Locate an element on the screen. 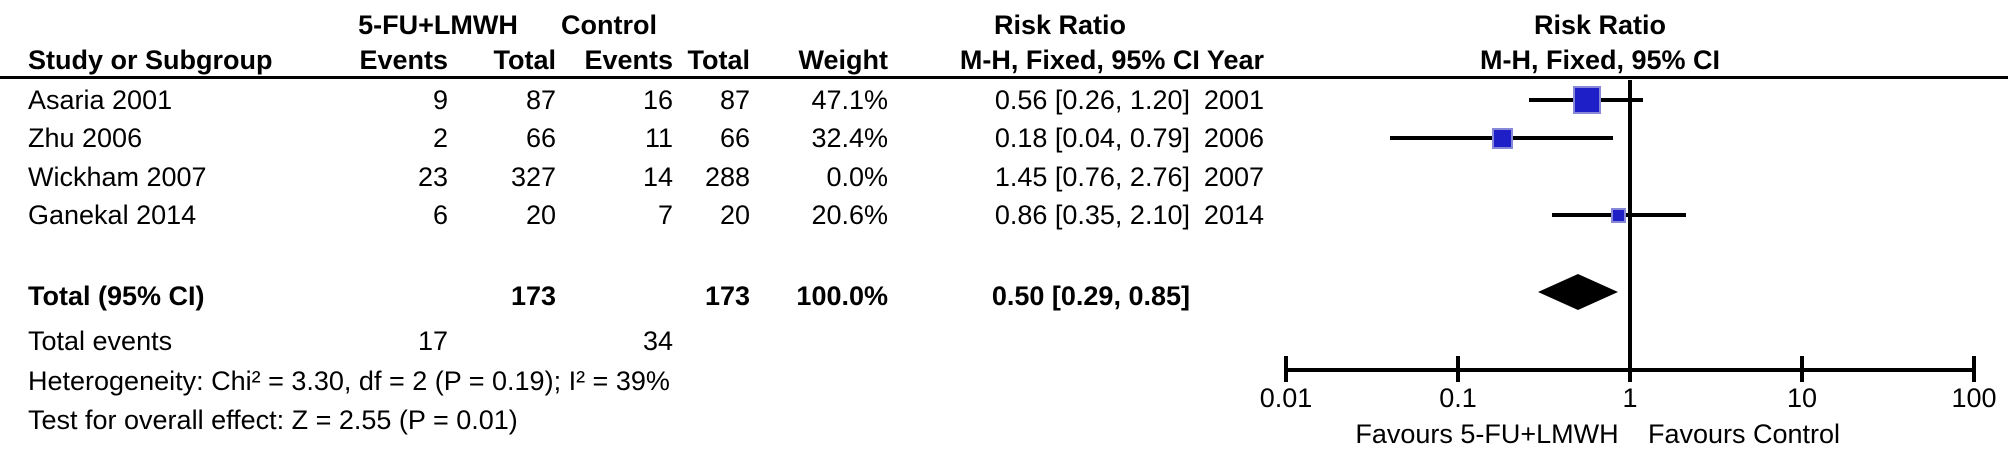  total-weight: 100.0% is located at coordinates (842, 296).